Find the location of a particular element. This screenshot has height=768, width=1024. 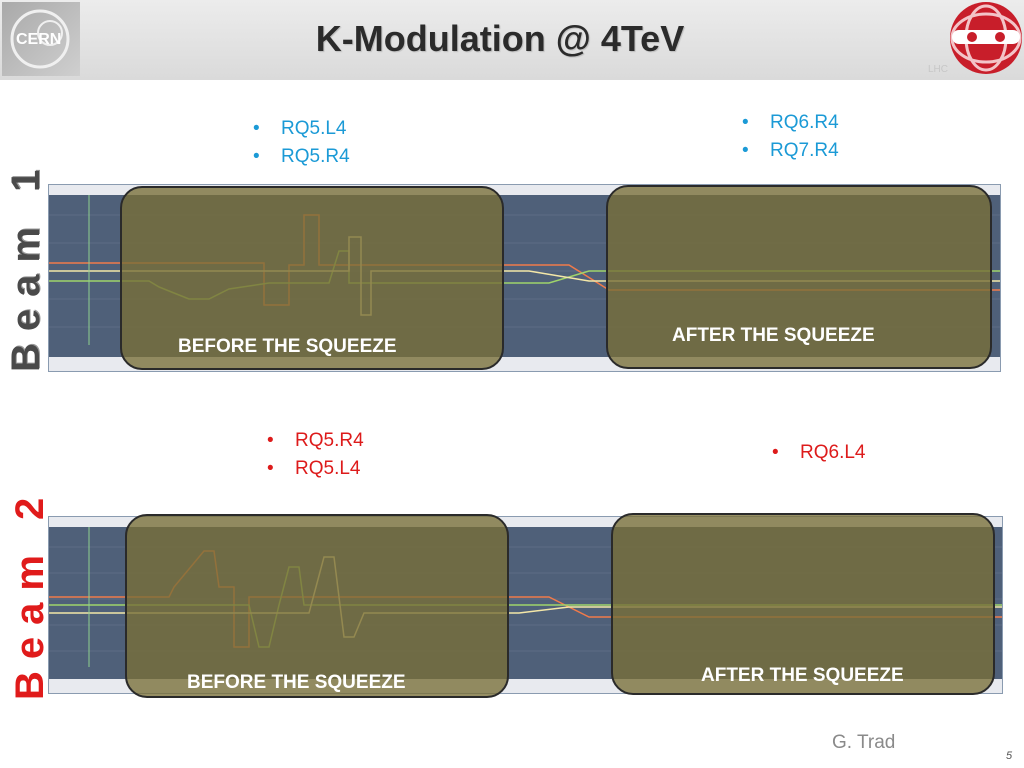

beam2-label: Beam 2 is located at coordinates (30, 592).